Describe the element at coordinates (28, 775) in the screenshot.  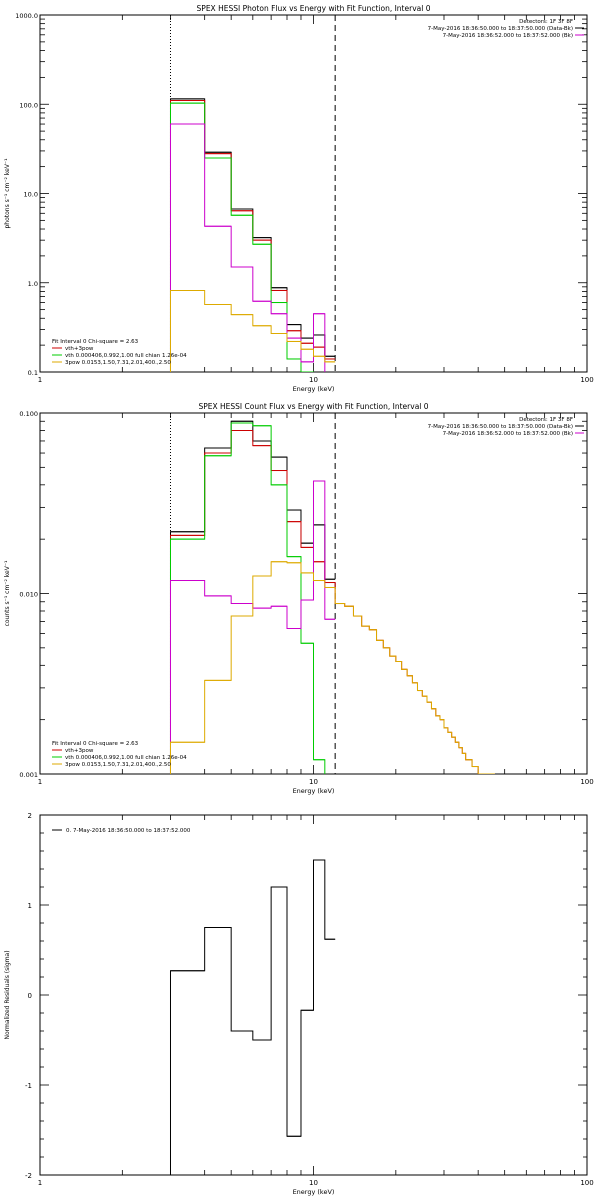
I see `y-tick-label: 0.001` at that location.